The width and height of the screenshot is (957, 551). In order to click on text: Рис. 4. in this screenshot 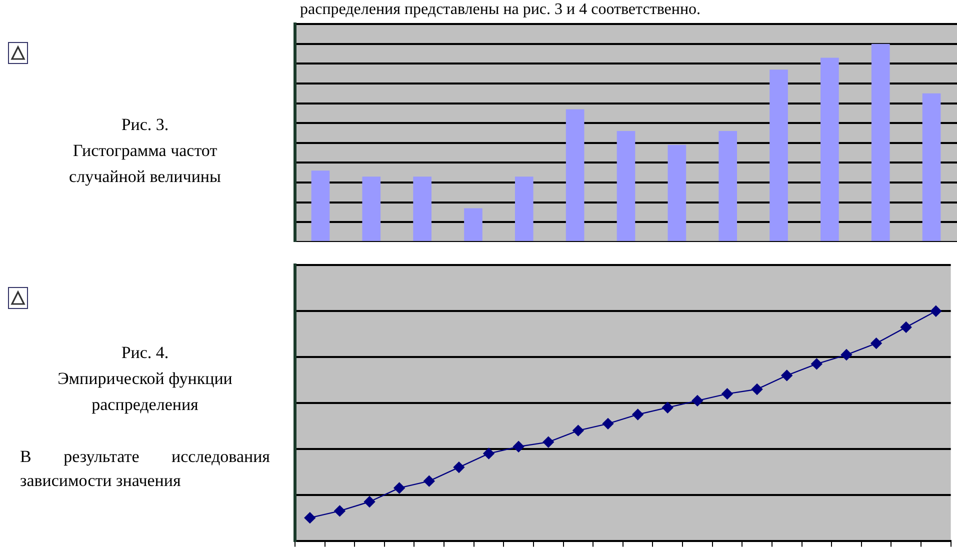, I will do `click(145, 353)`.